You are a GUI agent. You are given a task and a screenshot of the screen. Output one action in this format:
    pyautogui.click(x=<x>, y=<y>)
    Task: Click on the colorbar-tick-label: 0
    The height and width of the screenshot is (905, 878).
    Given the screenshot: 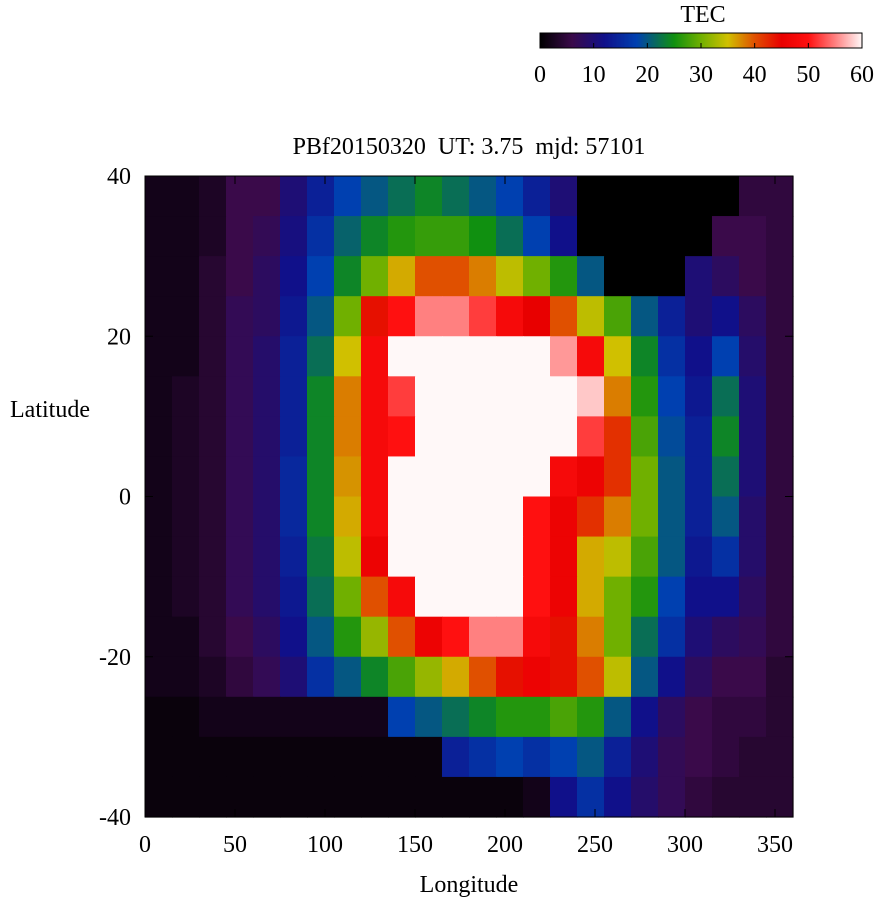 What is the action you would take?
    pyautogui.click(x=540, y=75)
    